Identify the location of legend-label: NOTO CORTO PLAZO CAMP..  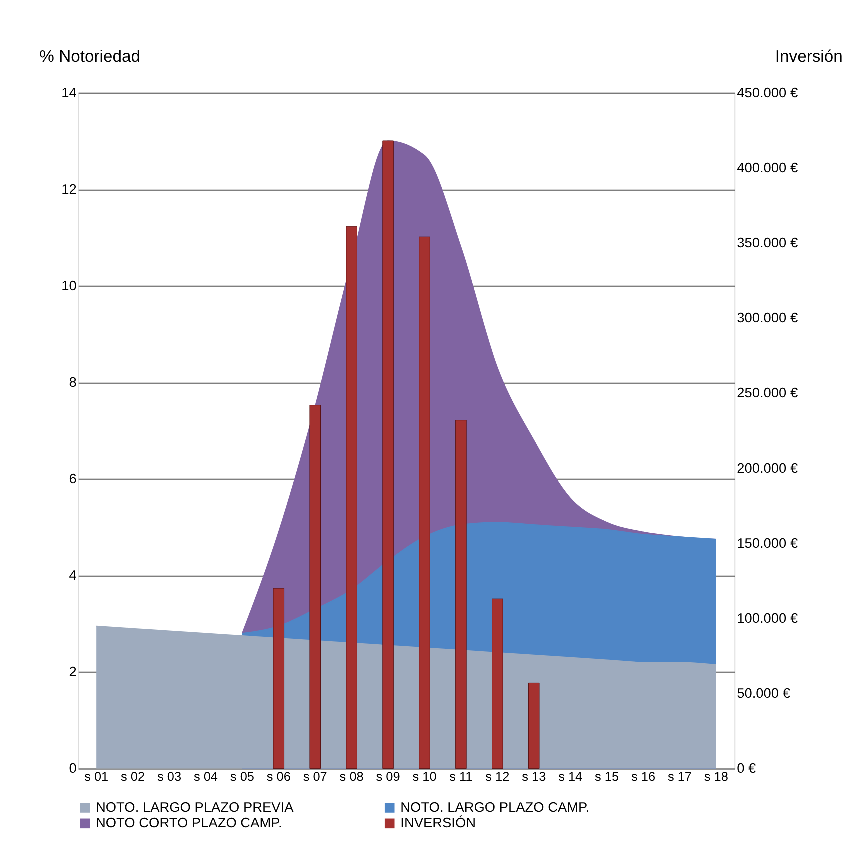
(189, 823).